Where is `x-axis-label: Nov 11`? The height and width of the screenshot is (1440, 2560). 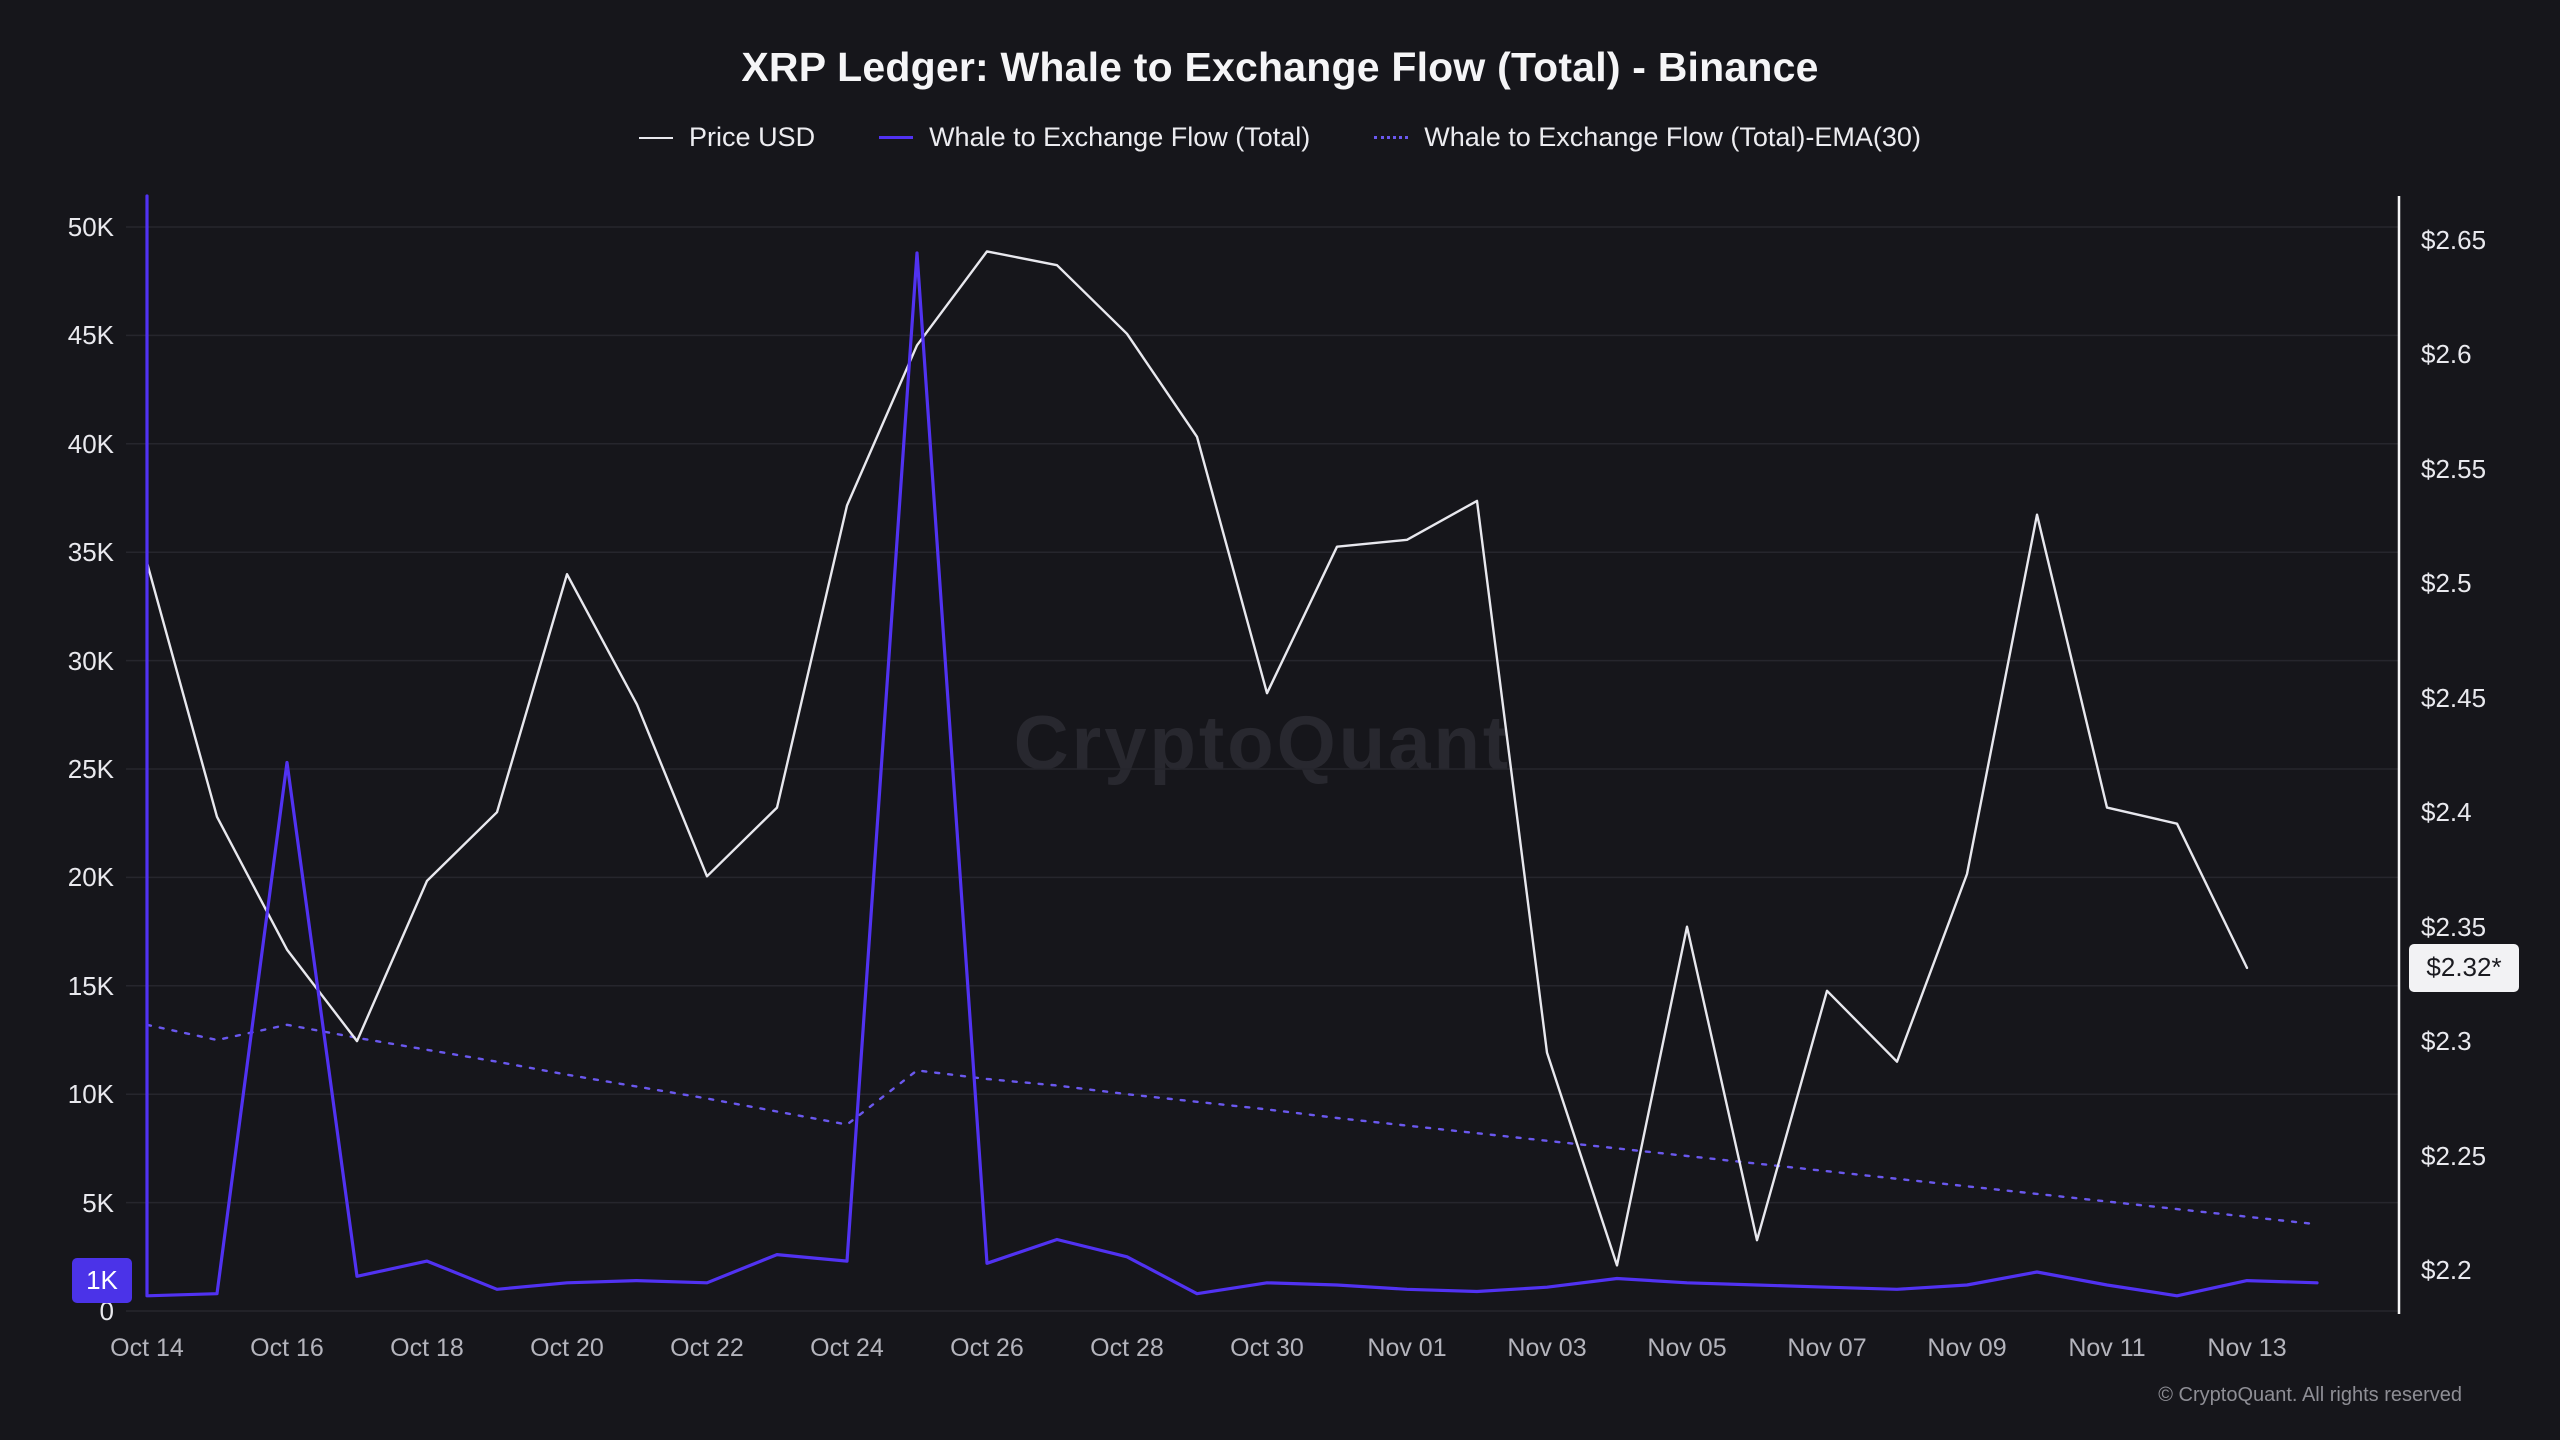
x-axis-label: Nov 11 is located at coordinates (2107, 1348).